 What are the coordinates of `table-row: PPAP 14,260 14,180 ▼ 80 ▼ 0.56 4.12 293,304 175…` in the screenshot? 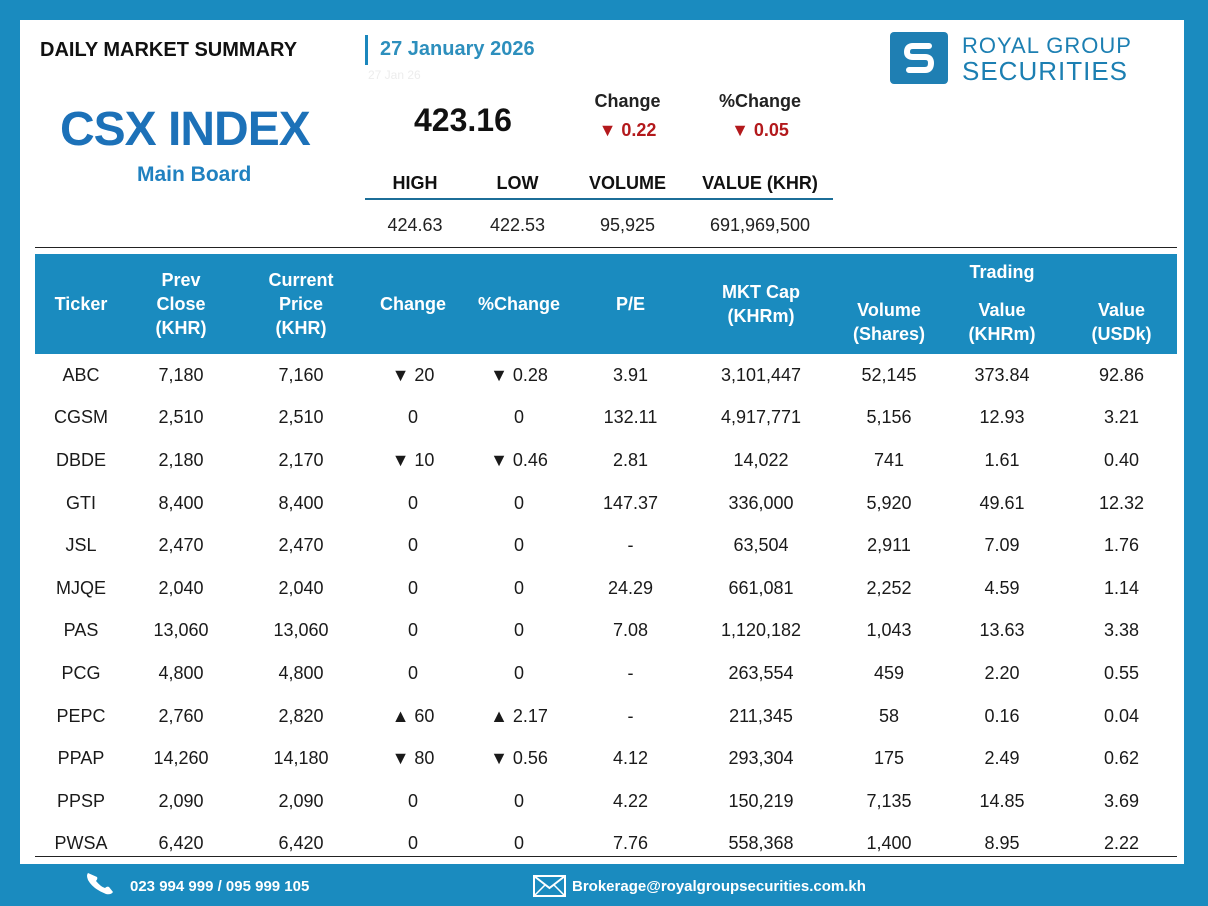 It's located at (606, 758).